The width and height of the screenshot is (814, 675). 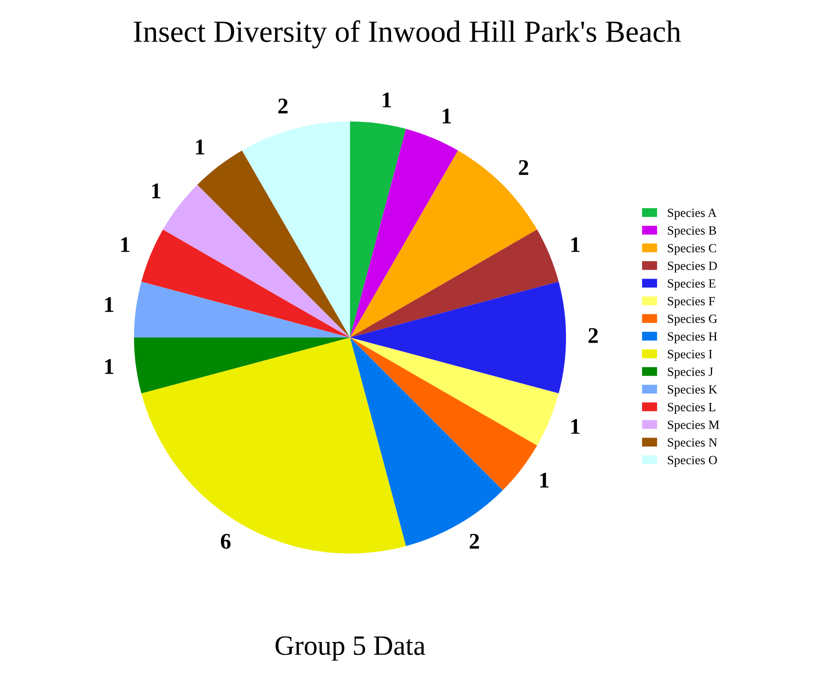 I want to click on legend-label: Species G, so click(x=693, y=320).